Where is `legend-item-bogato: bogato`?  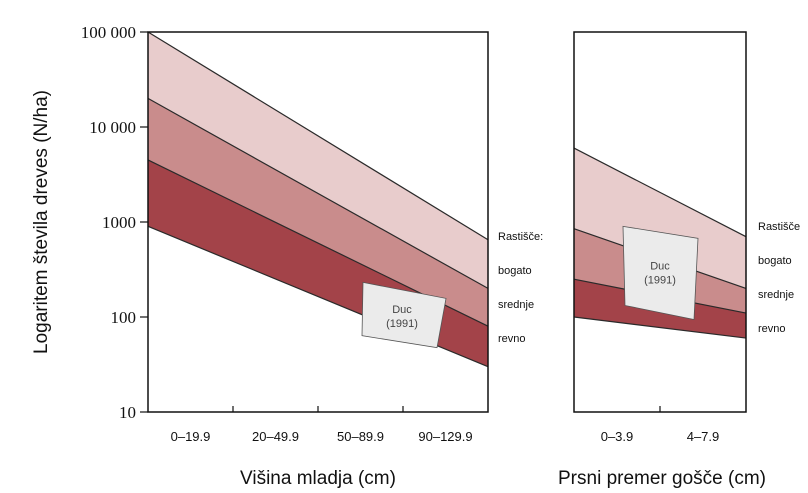 legend-item-bogato: bogato is located at coordinates (515, 271).